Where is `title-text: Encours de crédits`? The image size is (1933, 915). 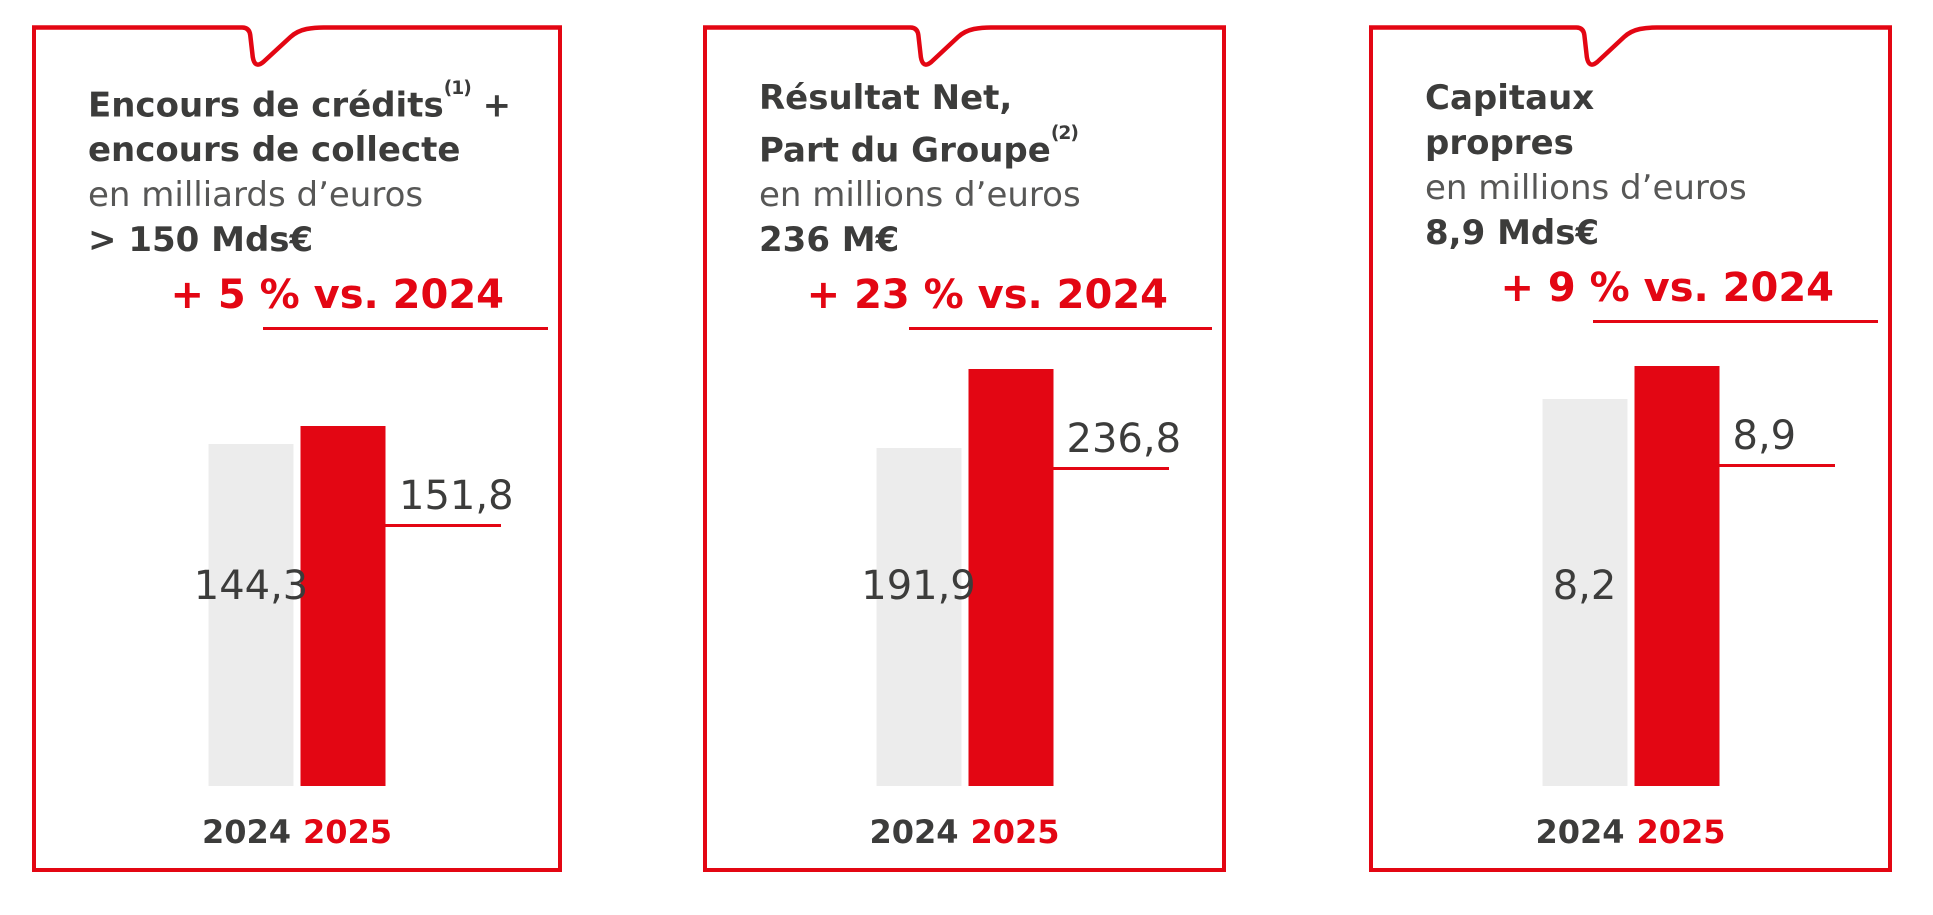
title-text: Encours de crédits is located at coordinates (266, 105).